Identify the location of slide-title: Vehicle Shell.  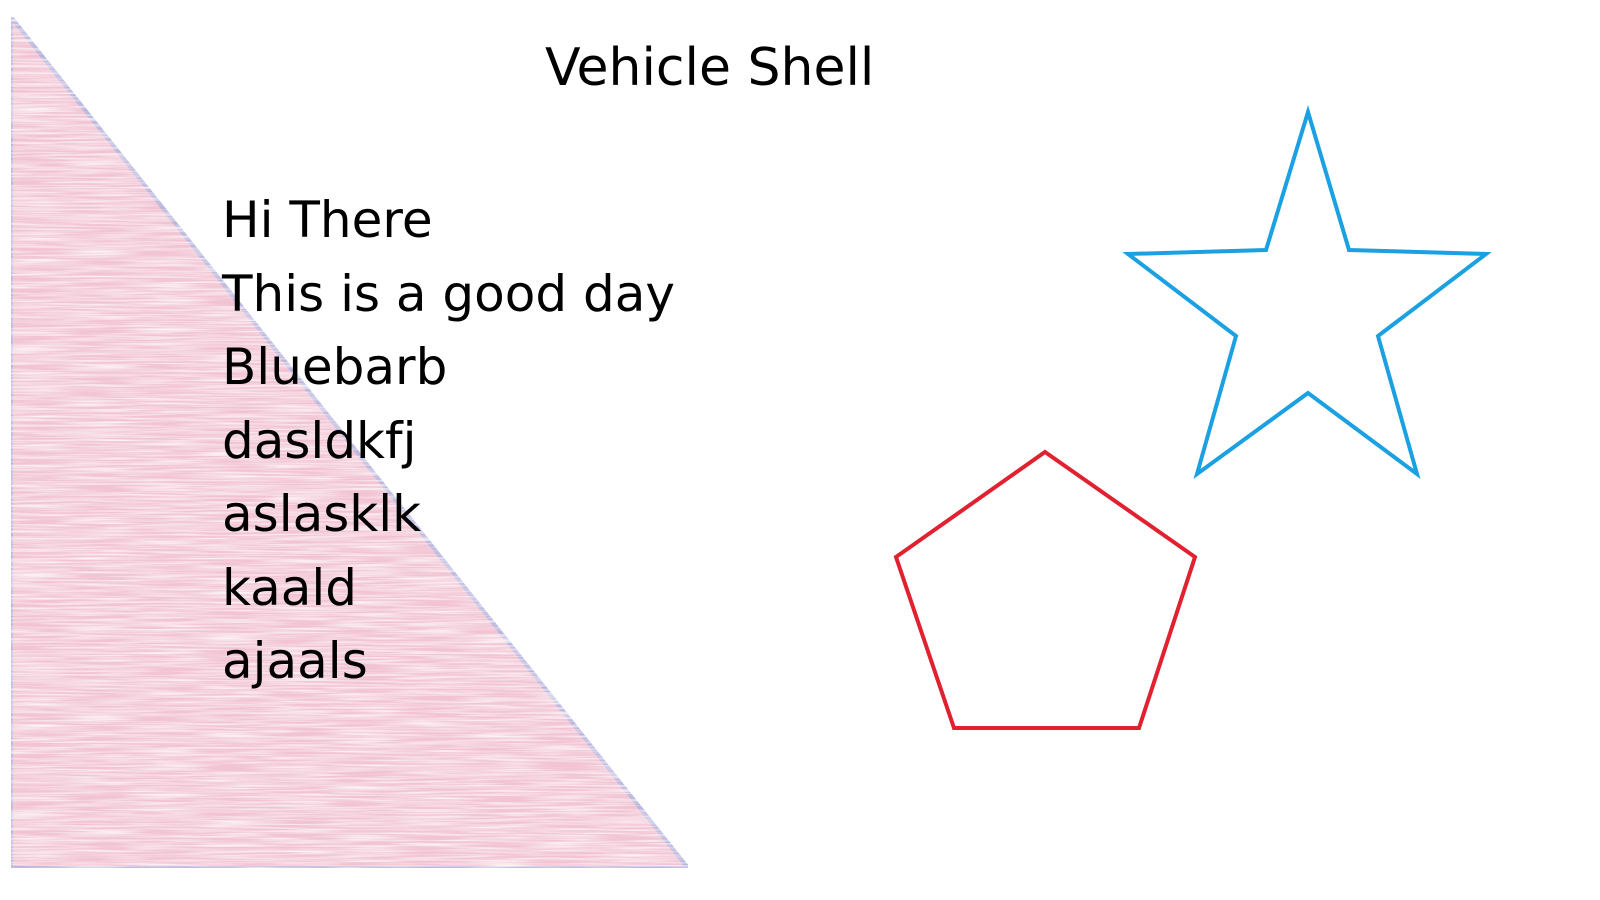
(710, 68).